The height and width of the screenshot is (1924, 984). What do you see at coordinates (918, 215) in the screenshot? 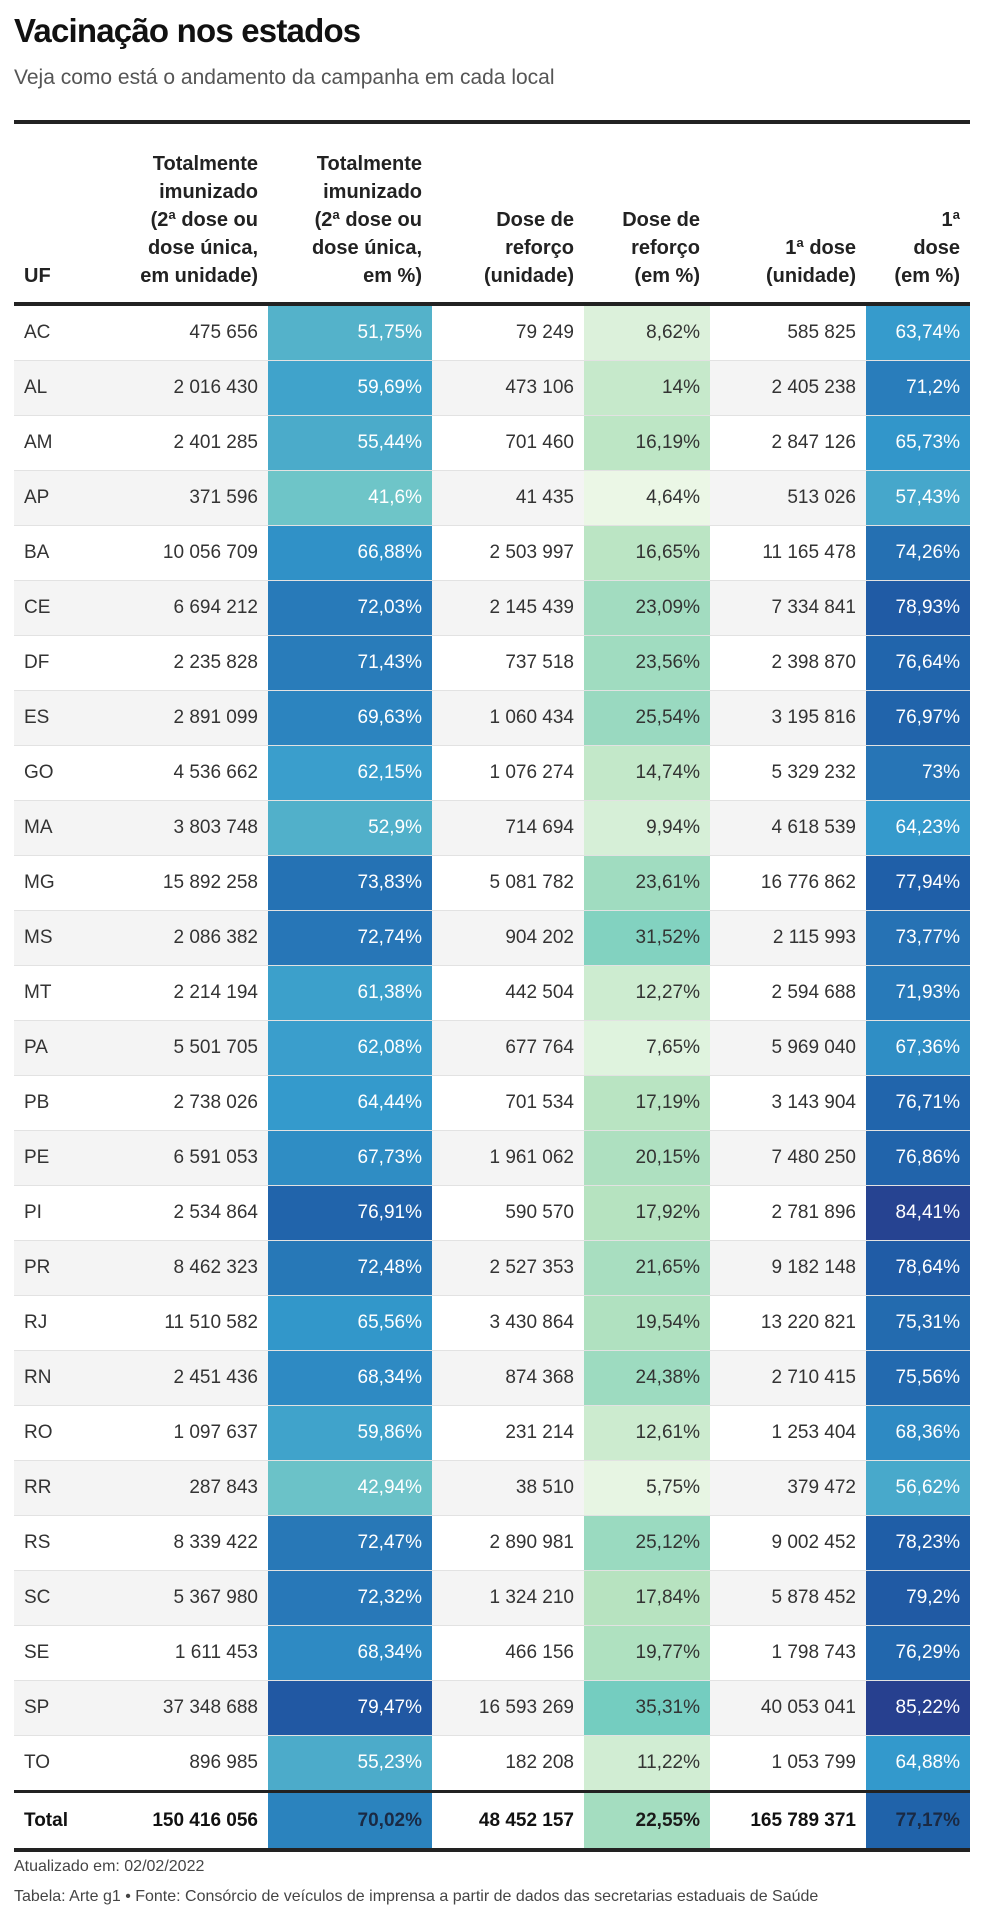
I see `column-header-primeira-dose-percent: 1ª dose (em %)` at bounding box center [918, 215].